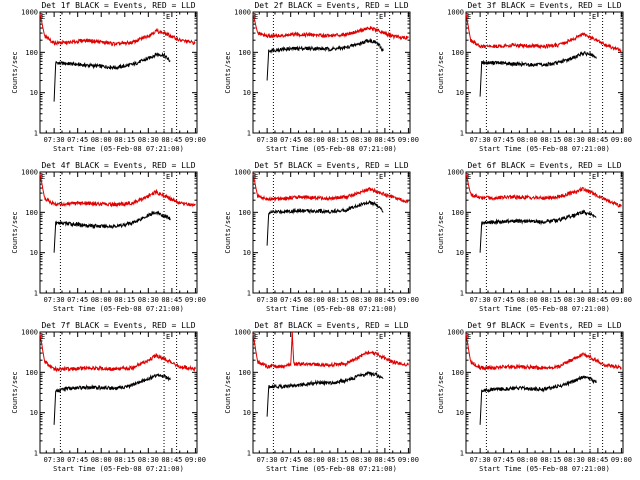 The height and width of the screenshot is (480, 640). I want to click on panel-title: Det 2f BLACK = Events, RED = LLD, so click(331, 5).